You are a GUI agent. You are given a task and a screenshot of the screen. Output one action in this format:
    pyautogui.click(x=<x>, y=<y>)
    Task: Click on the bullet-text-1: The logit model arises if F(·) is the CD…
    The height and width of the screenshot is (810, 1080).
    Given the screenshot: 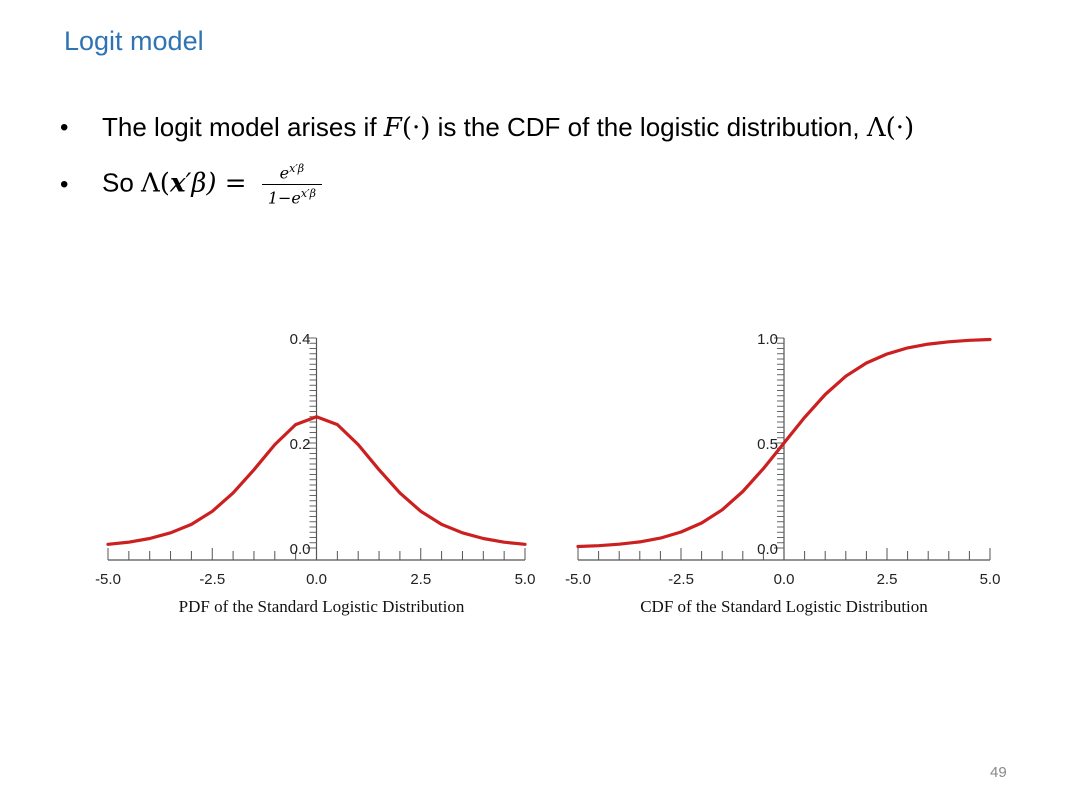 What is the action you would take?
    pyautogui.click(x=508, y=127)
    